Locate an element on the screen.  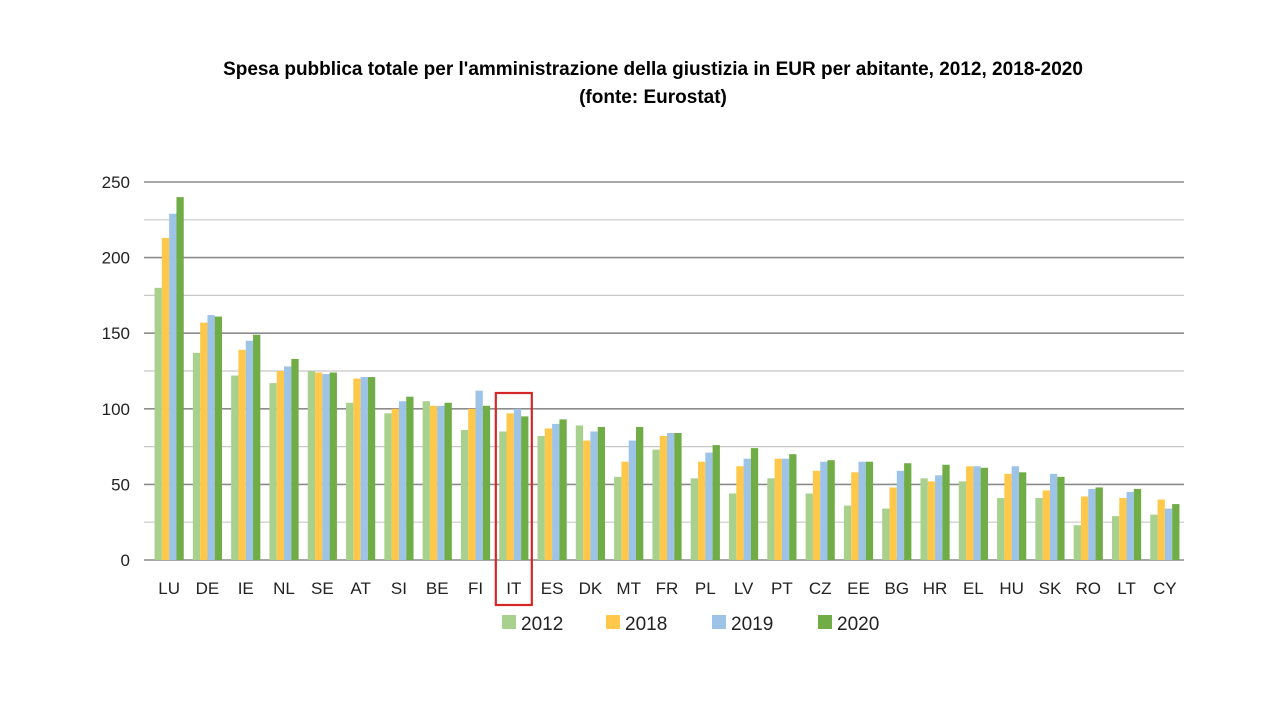
highlight-box is located at coordinates (513, 499).